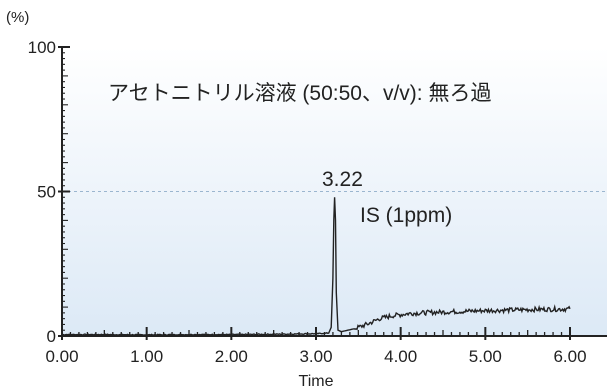 This screenshot has width=615, height=392. Describe the element at coordinates (316, 381) in the screenshot. I see `x-axis-label: Time` at that location.